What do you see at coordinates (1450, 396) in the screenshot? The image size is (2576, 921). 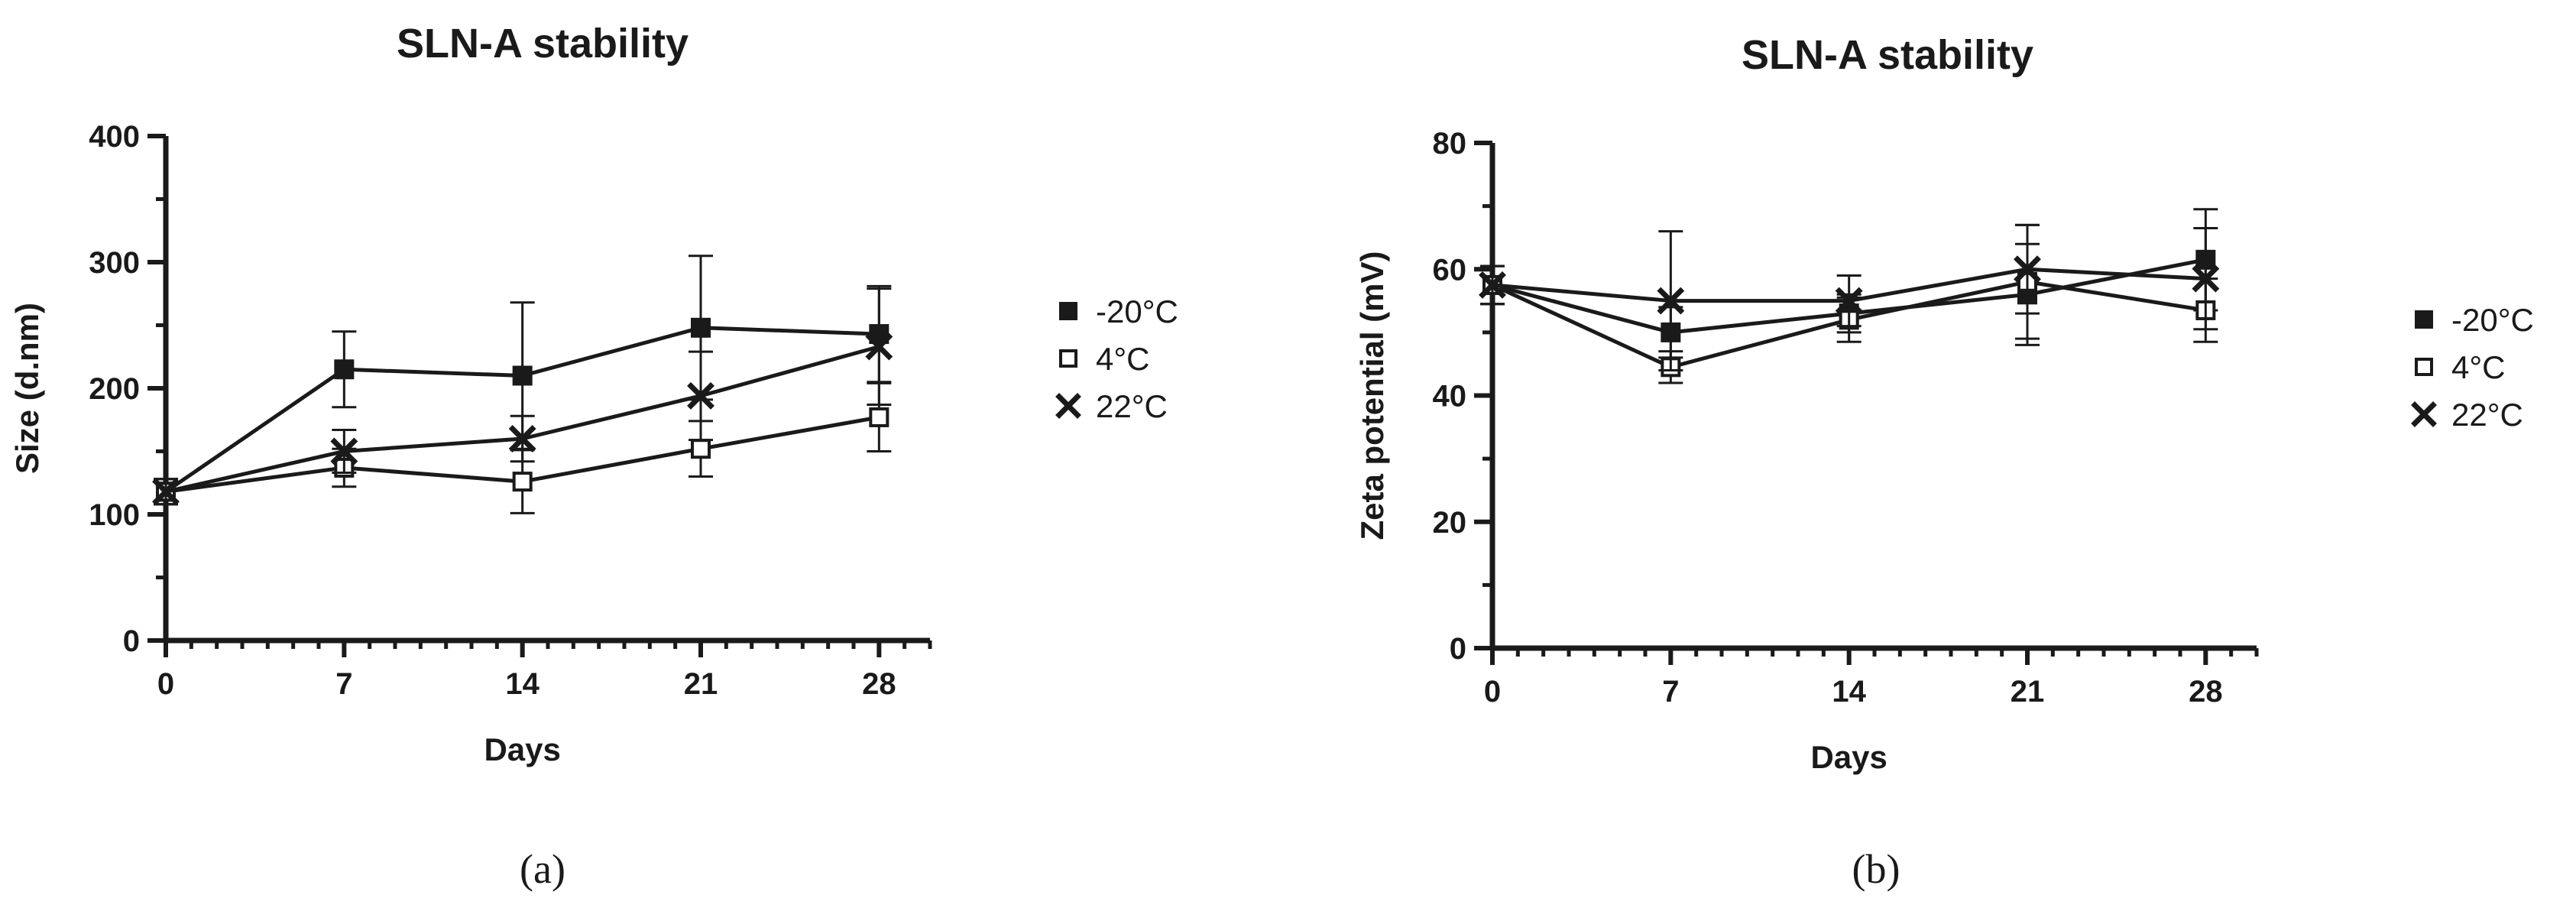 I see `panel-b-y-tick-label: 40` at bounding box center [1450, 396].